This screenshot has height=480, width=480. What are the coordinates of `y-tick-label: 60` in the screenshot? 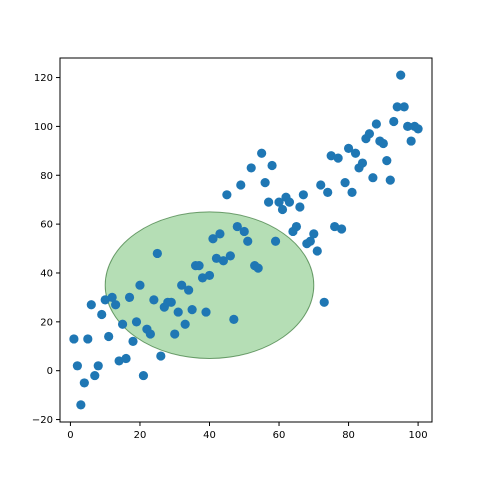 It's located at (46, 225).